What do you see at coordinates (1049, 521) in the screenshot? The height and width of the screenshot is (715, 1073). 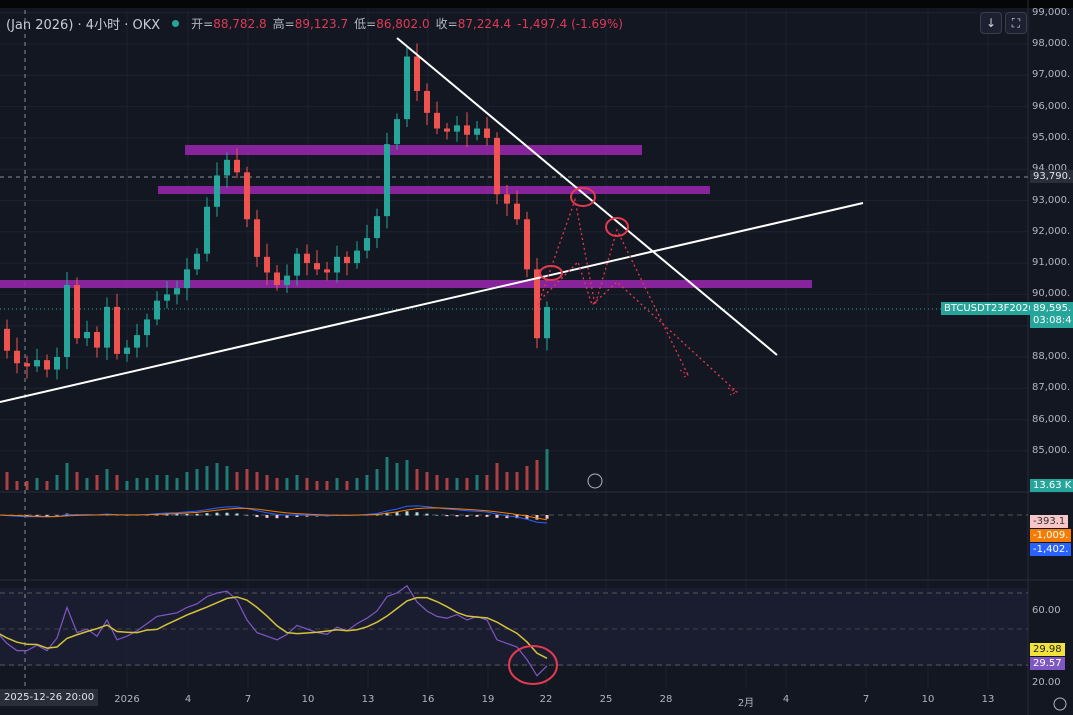 I see `macd-histogram-label: -393.1` at bounding box center [1049, 521].